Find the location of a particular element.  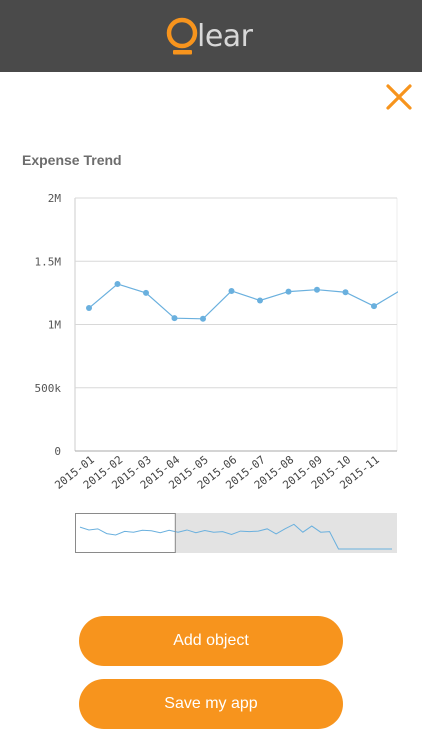

y-tick-label: 500k is located at coordinates (48, 388).